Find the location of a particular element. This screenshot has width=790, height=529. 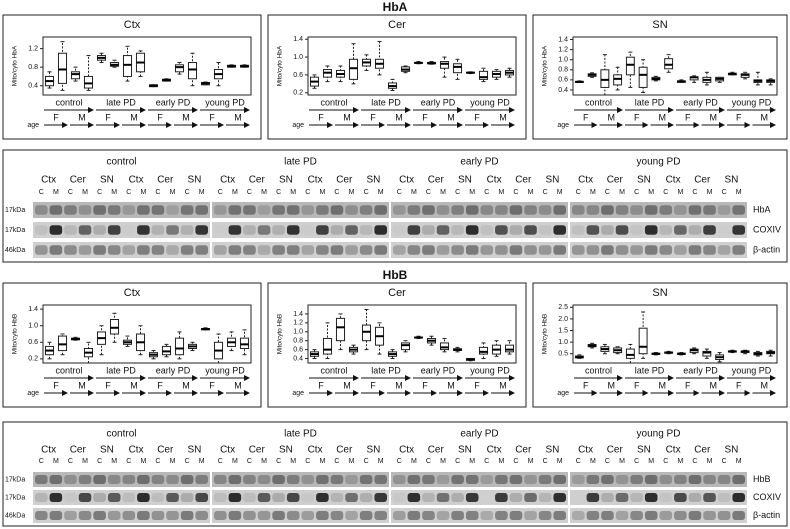

blot-group-label: young PD is located at coordinates (659, 434).